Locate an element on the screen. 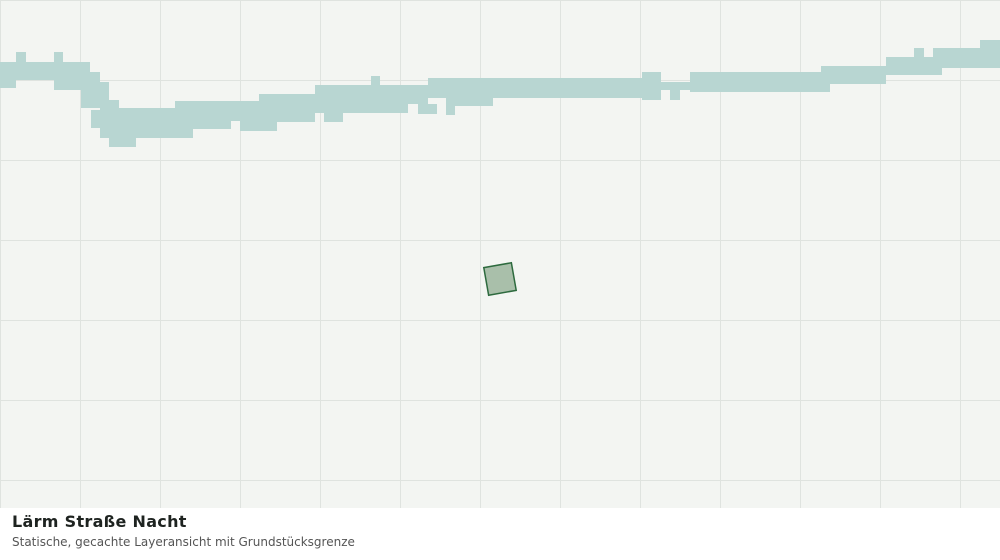 The image size is (1000, 560). title: Lärm Straße Nacht is located at coordinates (99, 521).